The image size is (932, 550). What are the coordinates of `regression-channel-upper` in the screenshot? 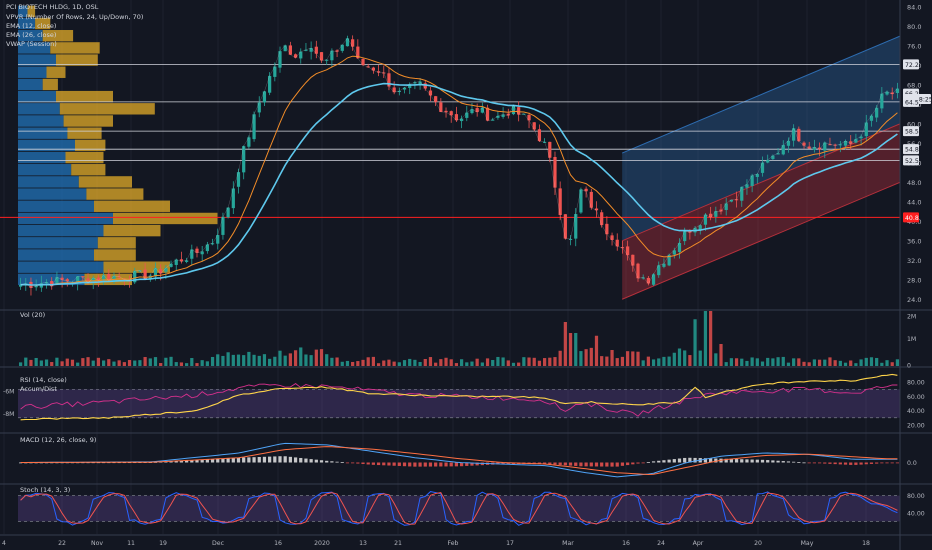 It's located at (761, 138).